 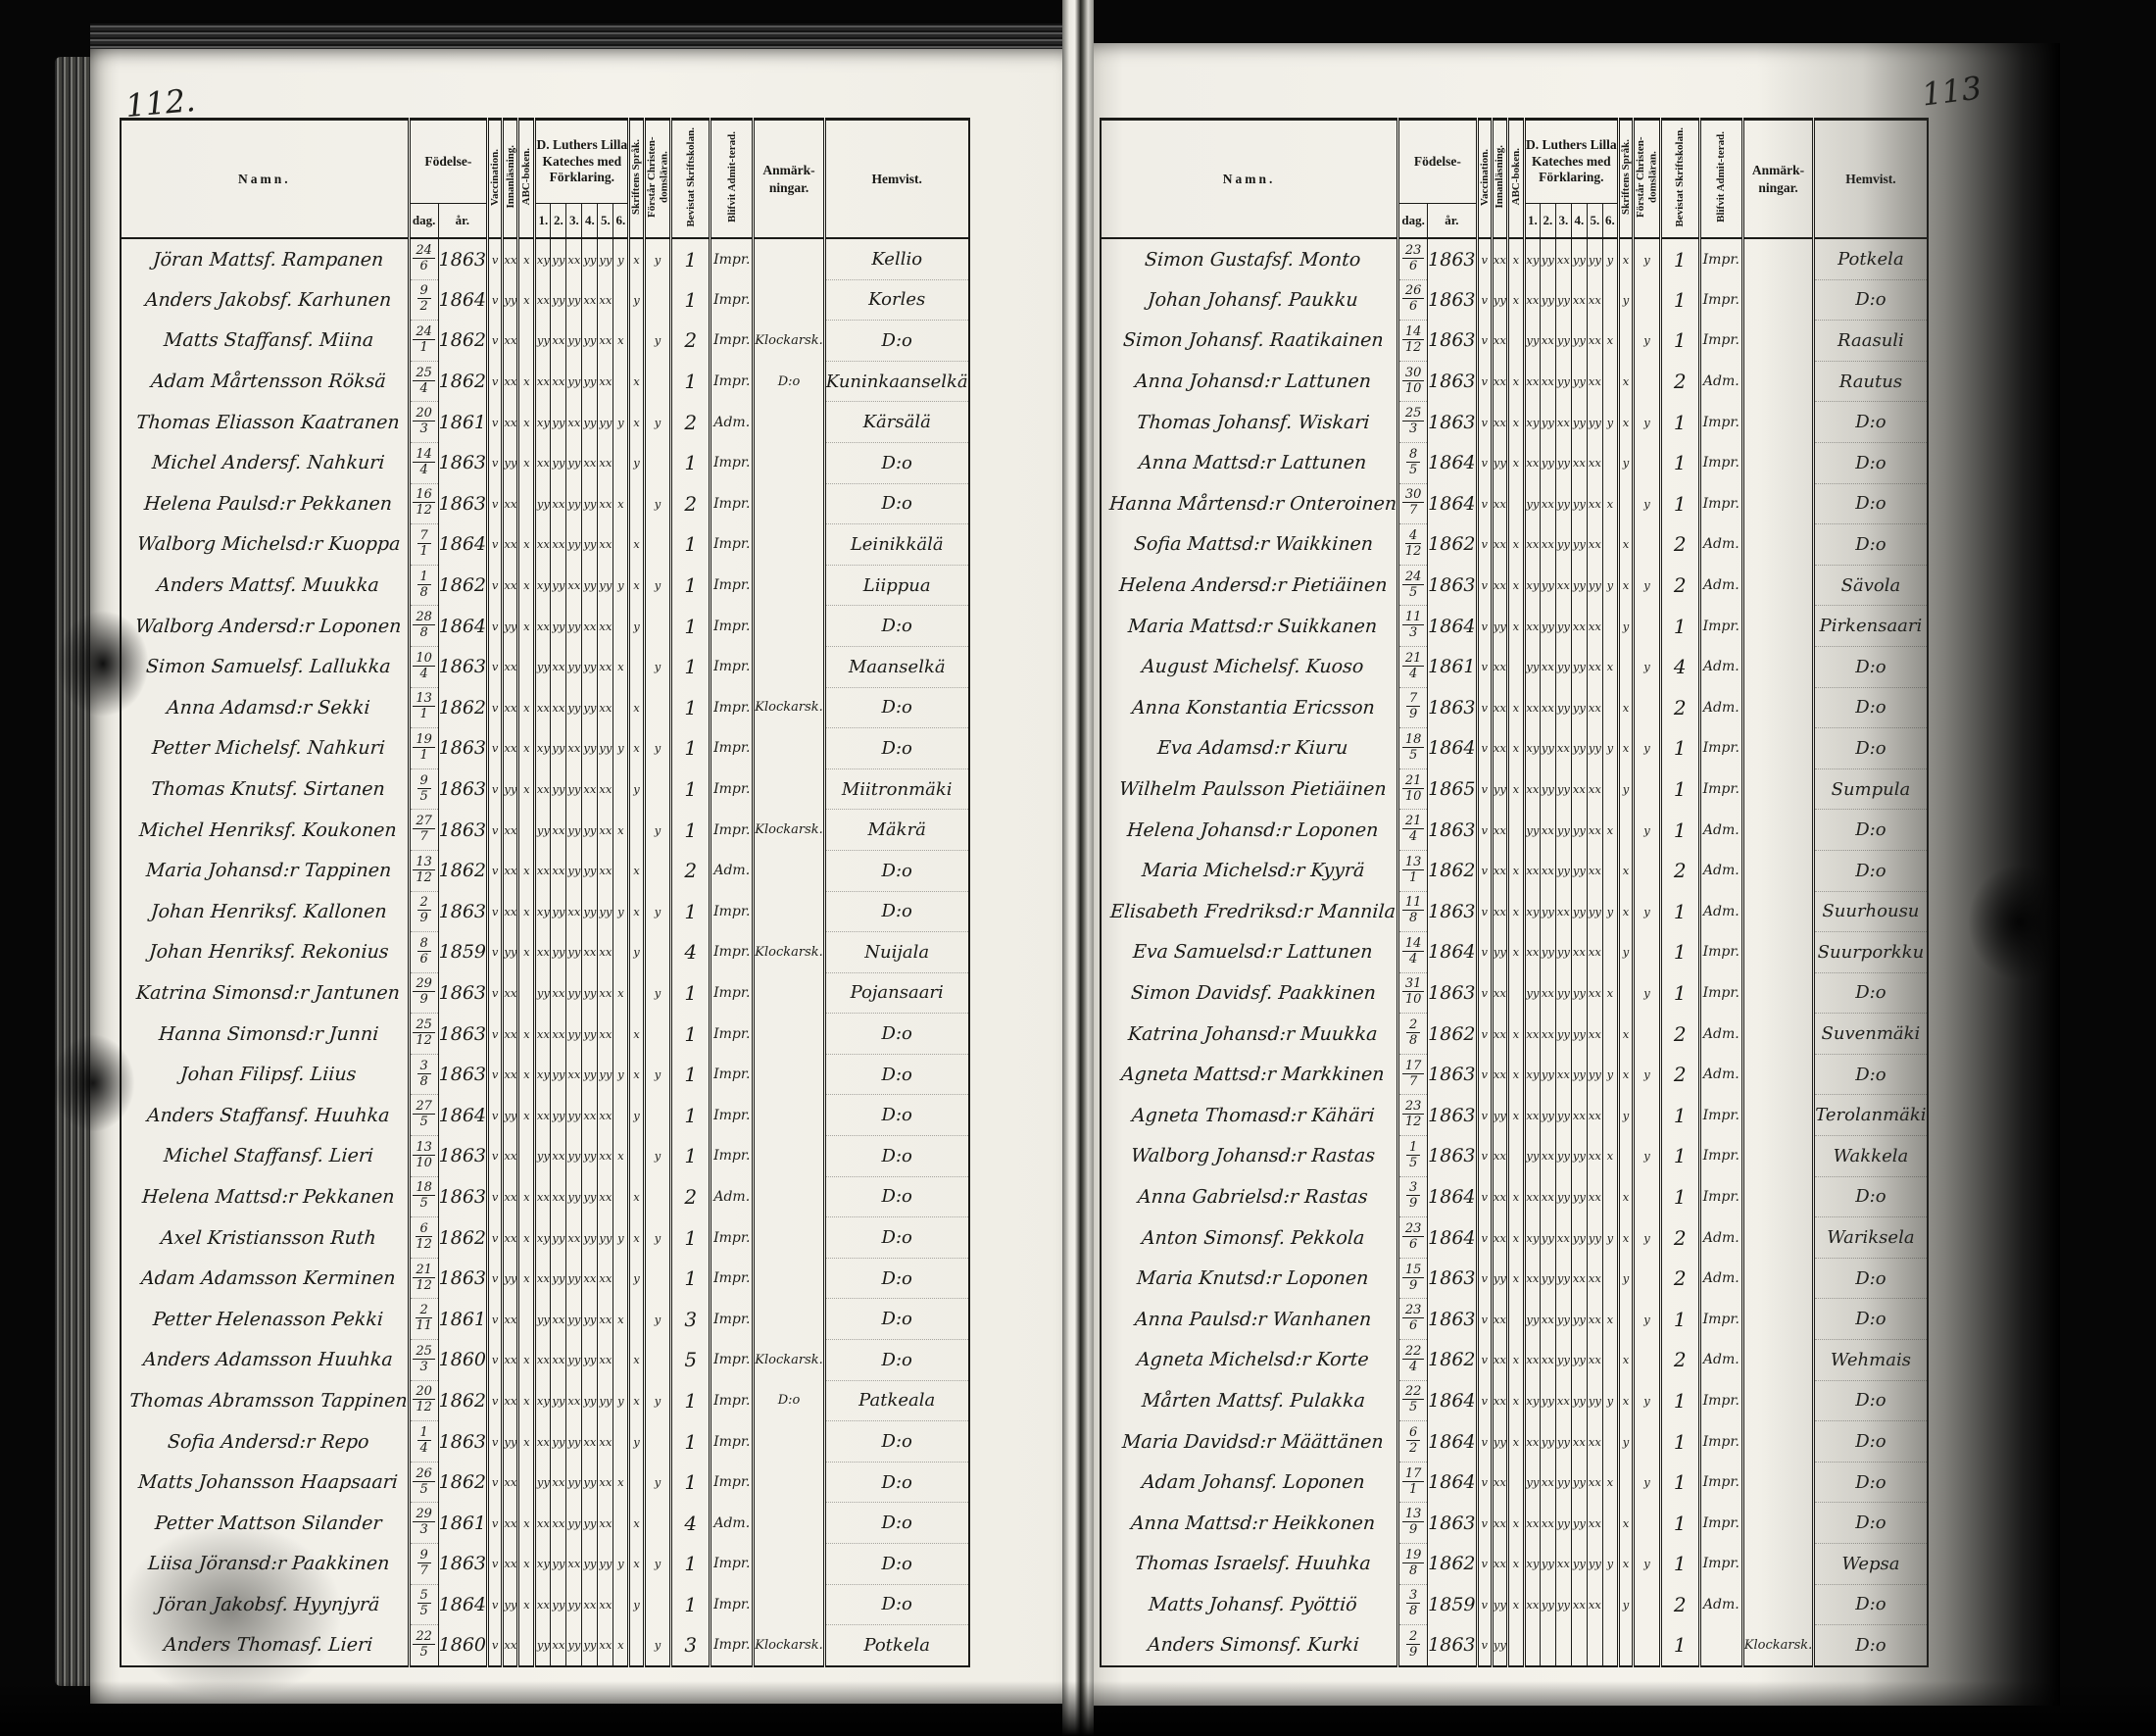 I want to click on confirmation-school-count: 4, so click(x=689, y=952).